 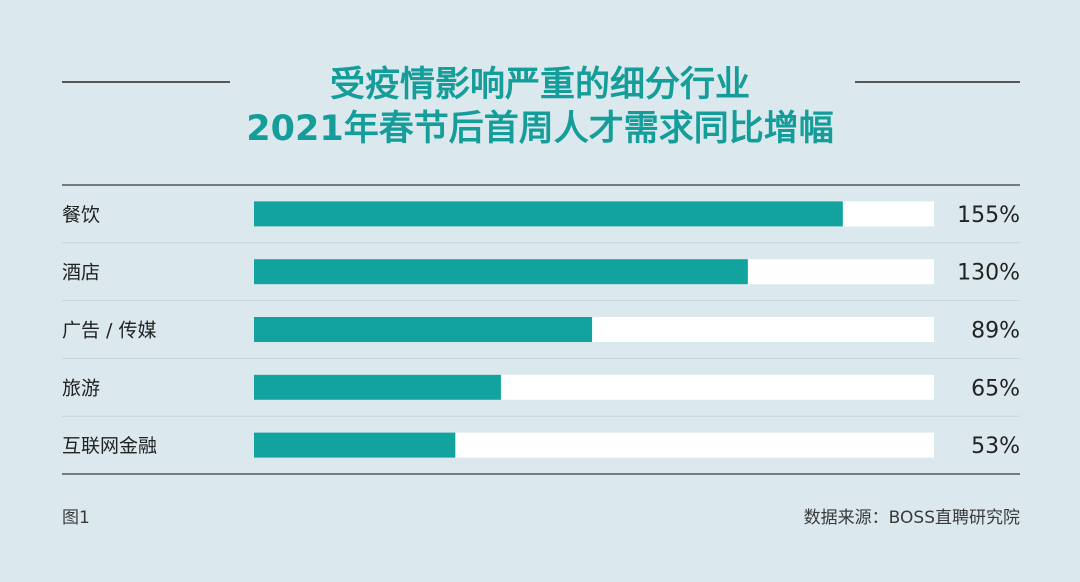 What do you see at coordinates (81, 388) in the screenshot?
I see `category-label: 旅游` at bounding box center [81, 388].